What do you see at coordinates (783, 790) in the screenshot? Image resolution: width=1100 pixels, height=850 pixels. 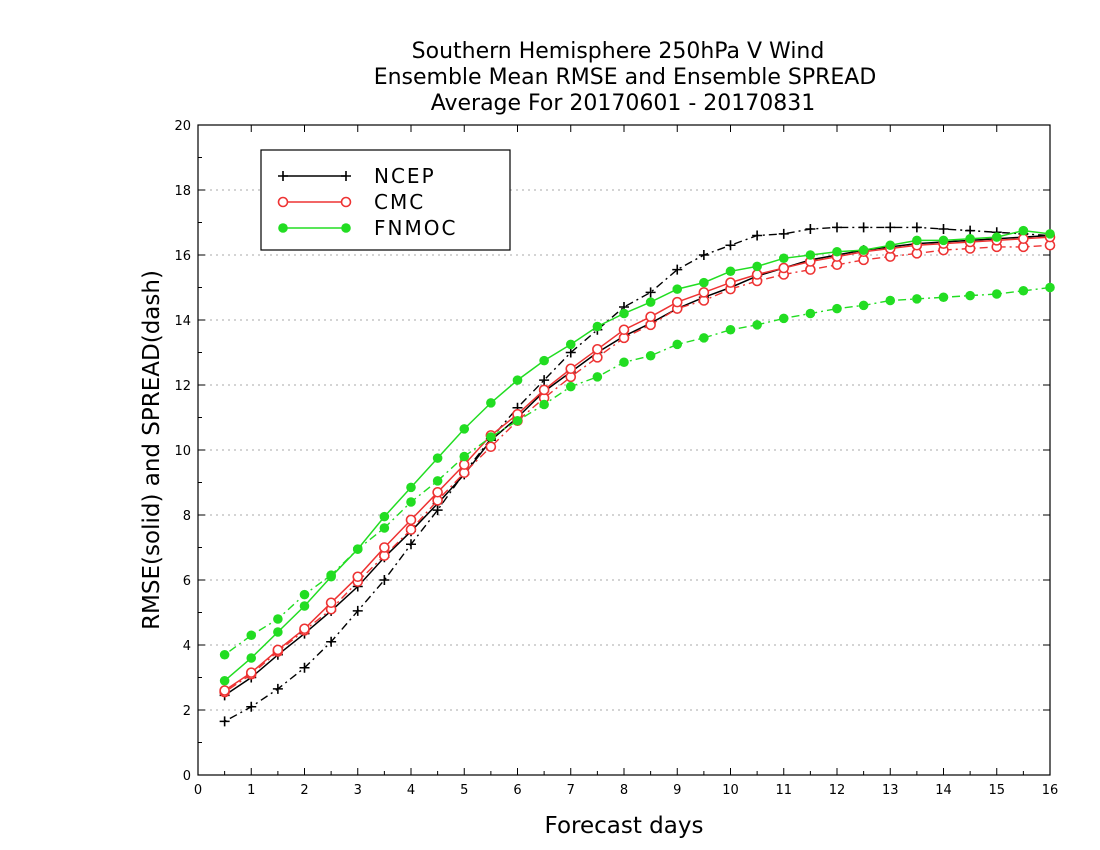 I see `x-tick-label: 11` at bounding box center [783, 790].